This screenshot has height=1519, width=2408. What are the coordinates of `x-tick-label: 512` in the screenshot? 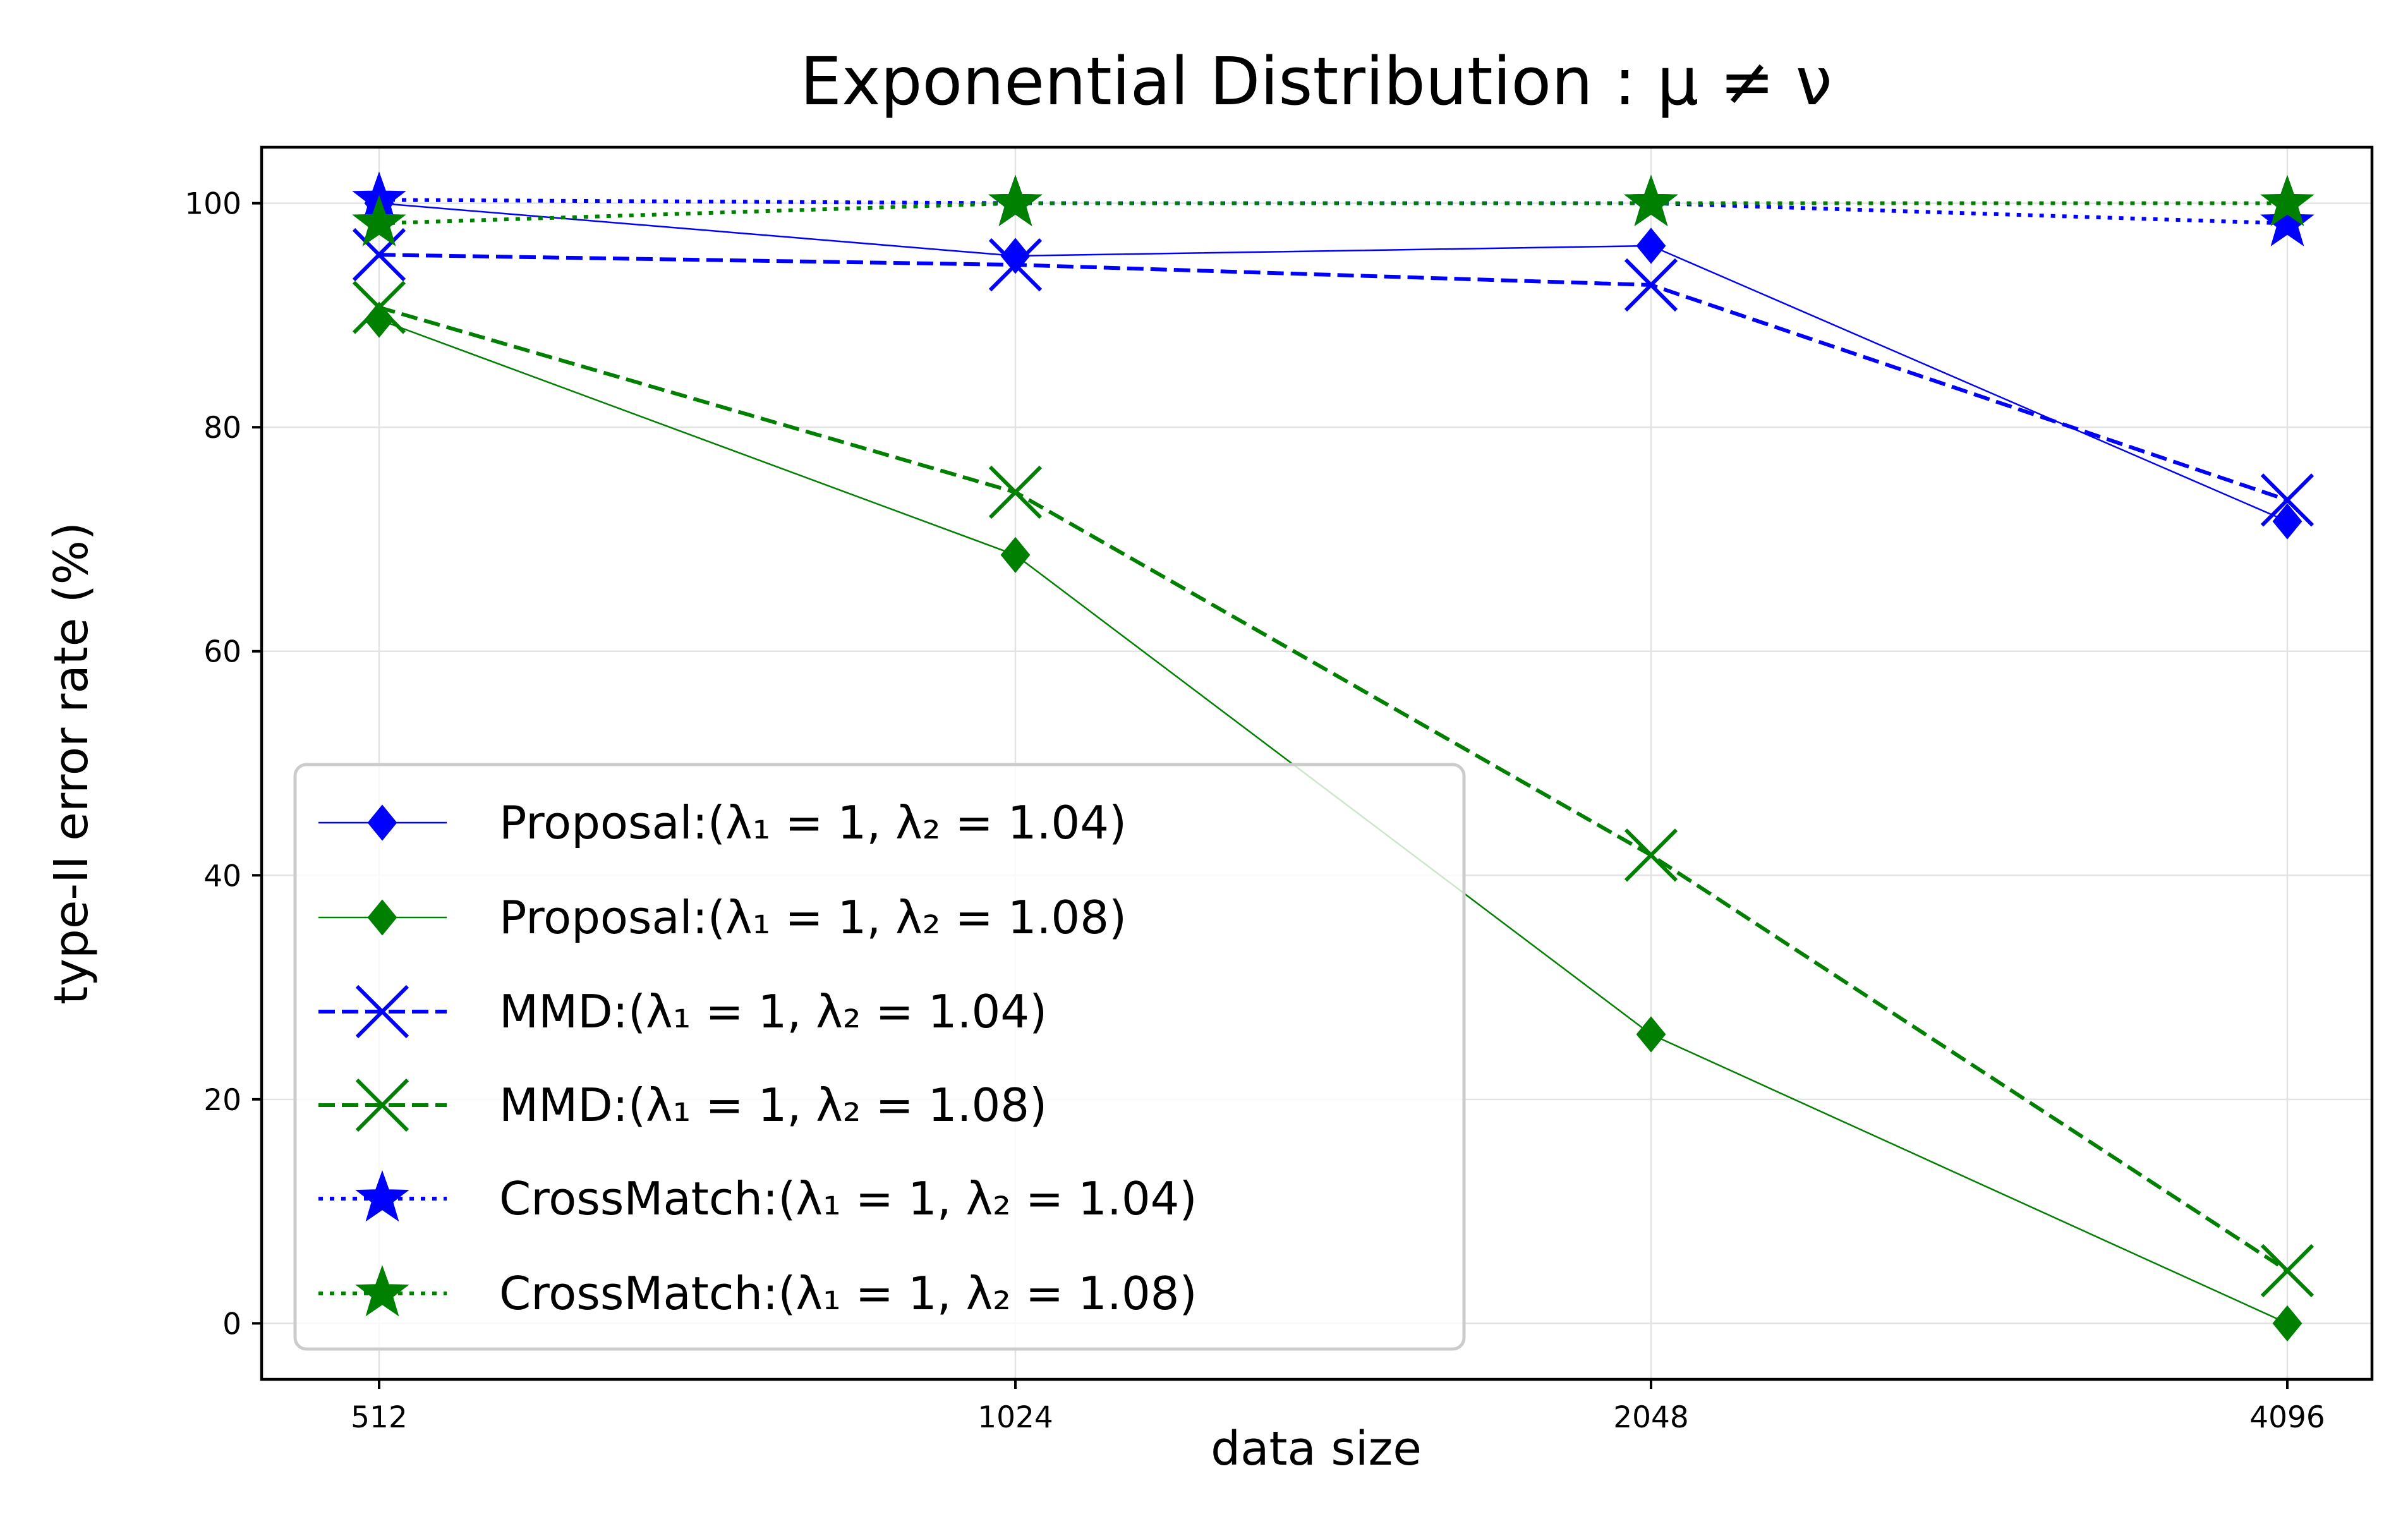 It's located at (379, 1417).